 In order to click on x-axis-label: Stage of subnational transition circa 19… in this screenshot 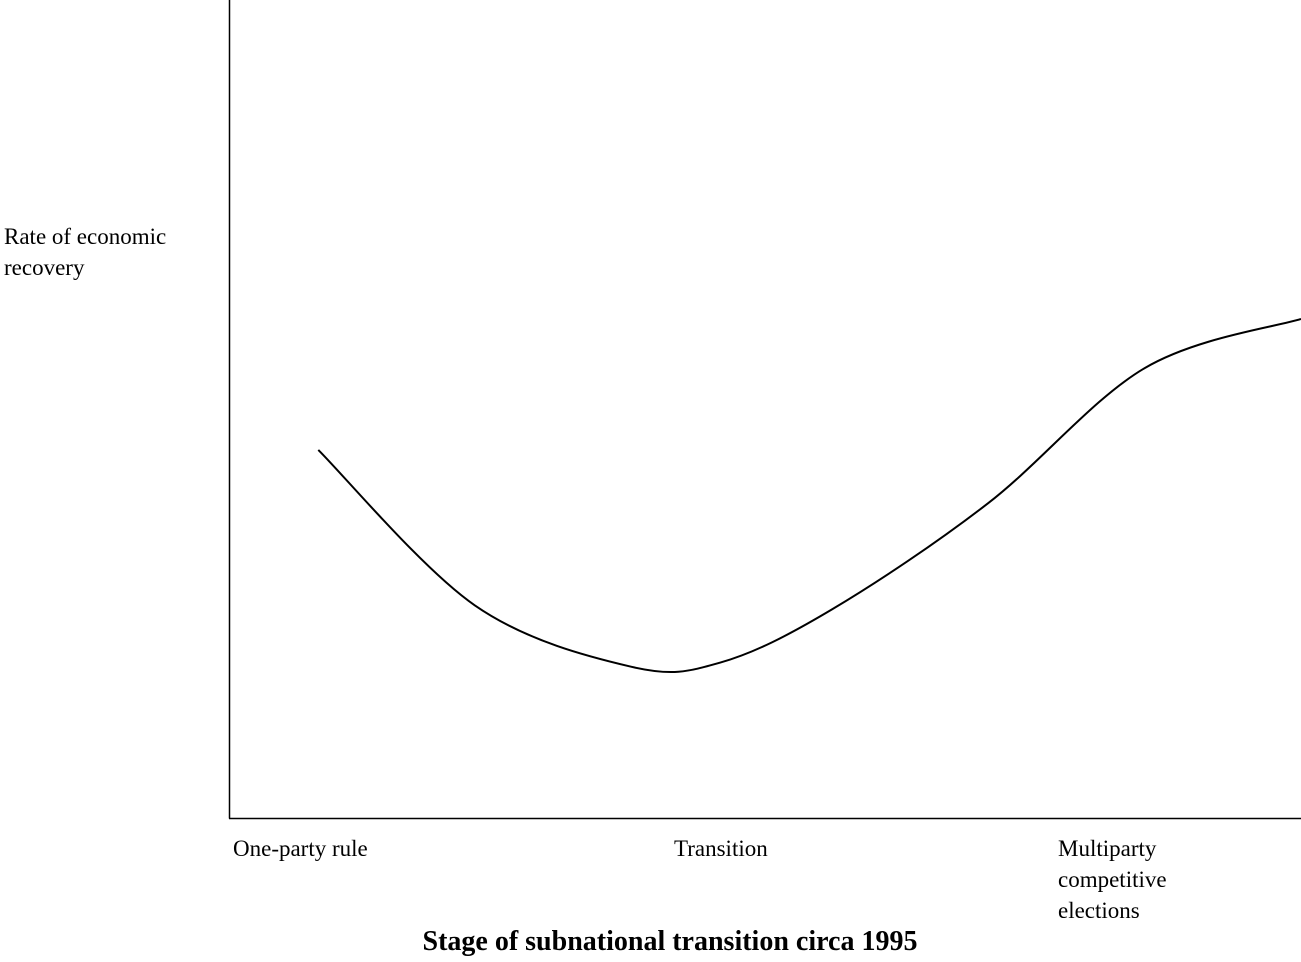, I will do `click(670, 941)`.